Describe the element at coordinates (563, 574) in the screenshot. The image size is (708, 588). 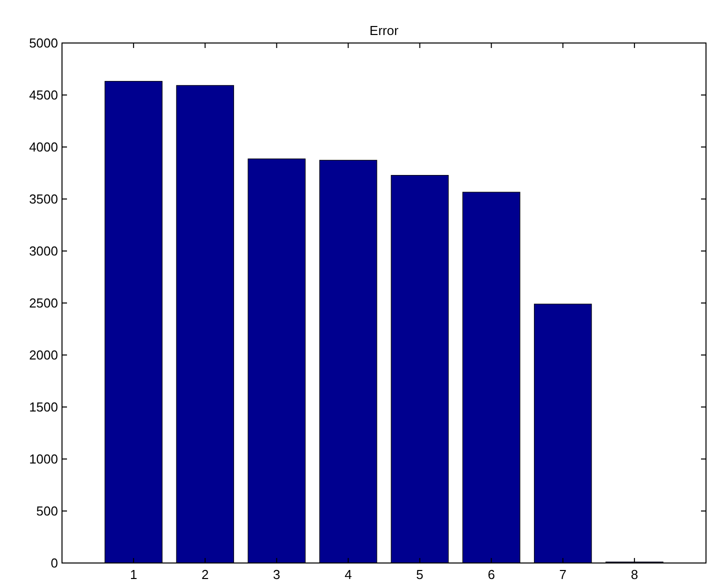
I see `x-tick-label: 7` at that location.